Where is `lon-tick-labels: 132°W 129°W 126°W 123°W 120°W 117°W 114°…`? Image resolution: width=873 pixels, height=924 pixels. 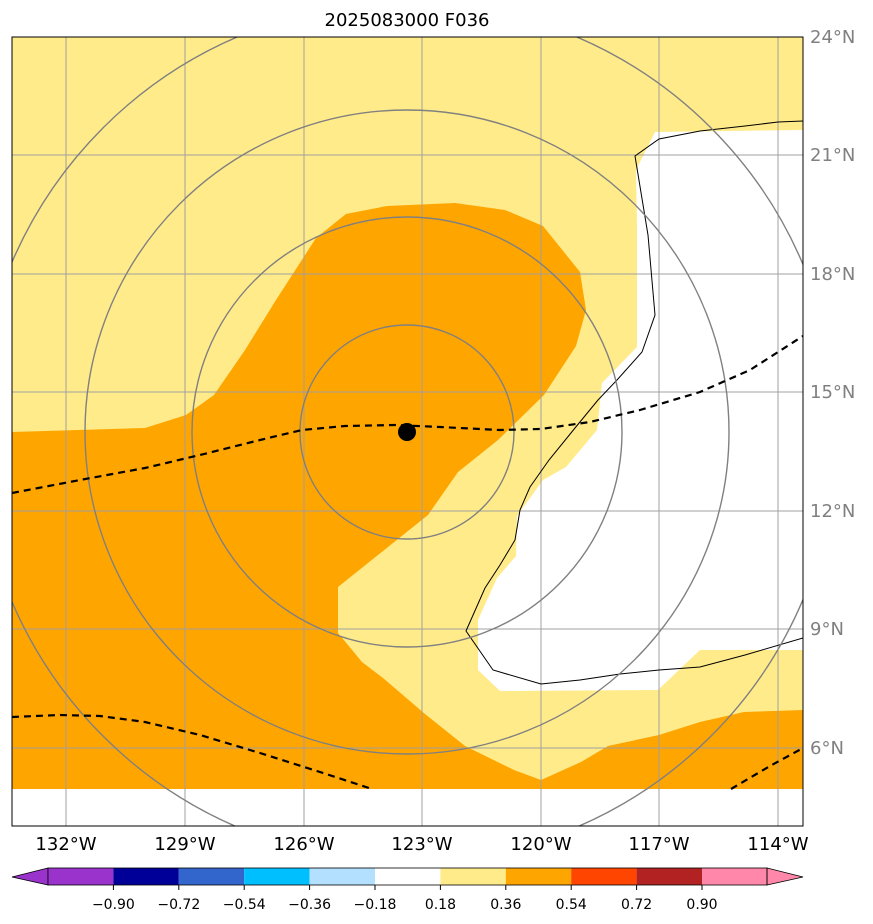 lon-tick-labels: 132°W 129°W 126°W 123°W 120°W 117°W 114°… is located at coordinates (421, 844).